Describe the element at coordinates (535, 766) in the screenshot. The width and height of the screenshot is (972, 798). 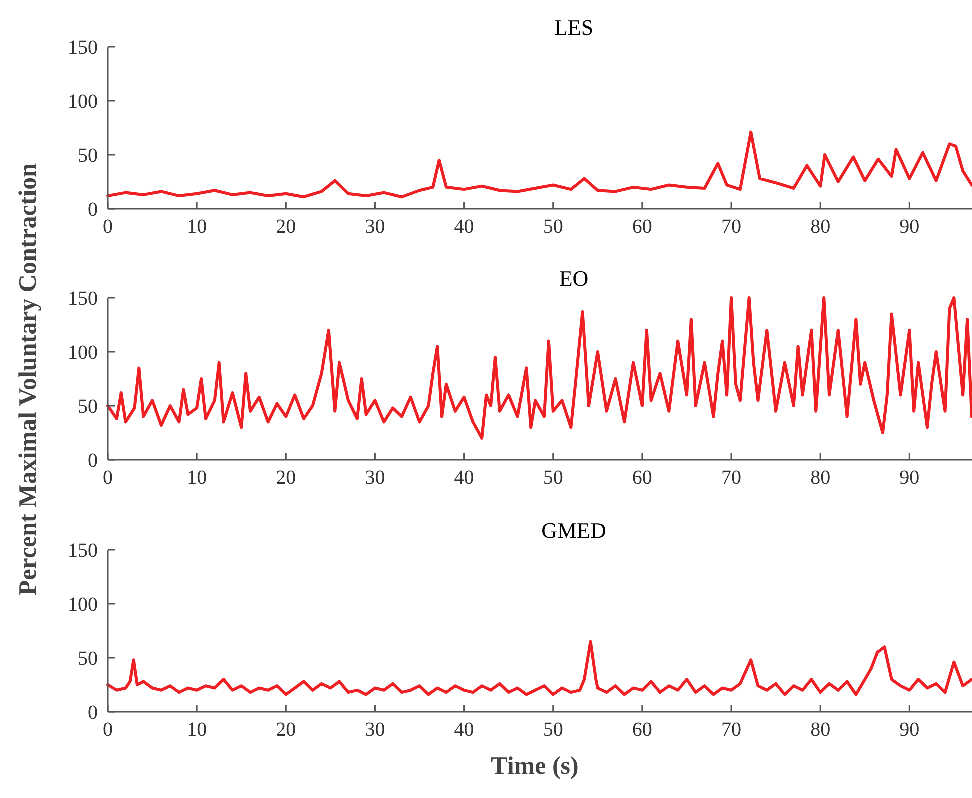
I see `x-axis-title: Time (s)` at that location.